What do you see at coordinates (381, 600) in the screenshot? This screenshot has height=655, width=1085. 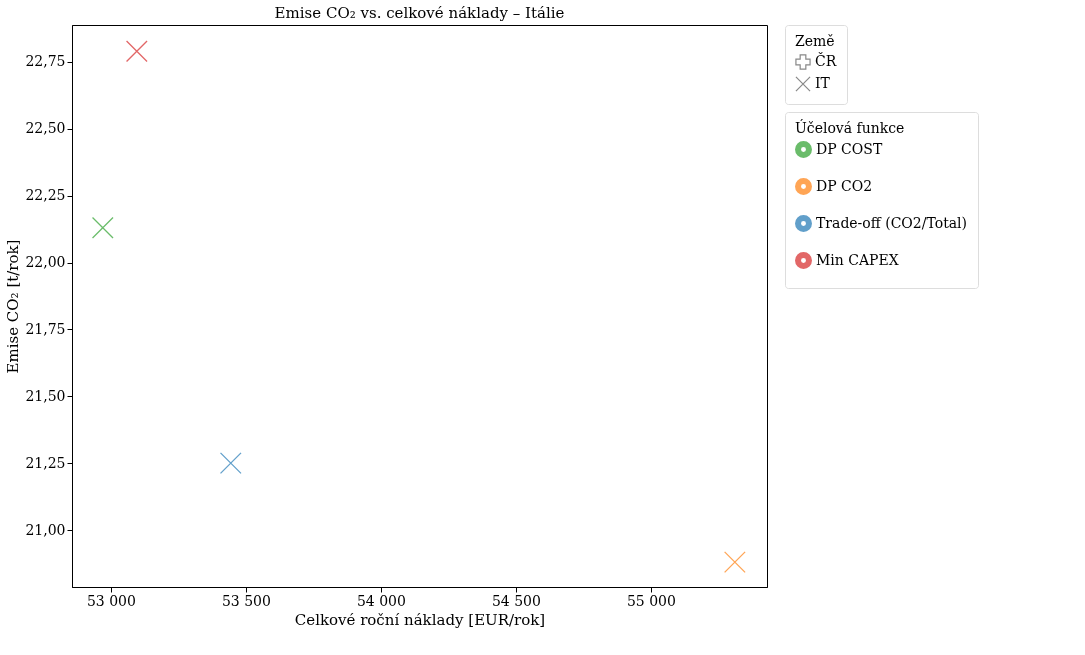 I see `x-tick-label: 54 000` at bounding box center [381, 600].